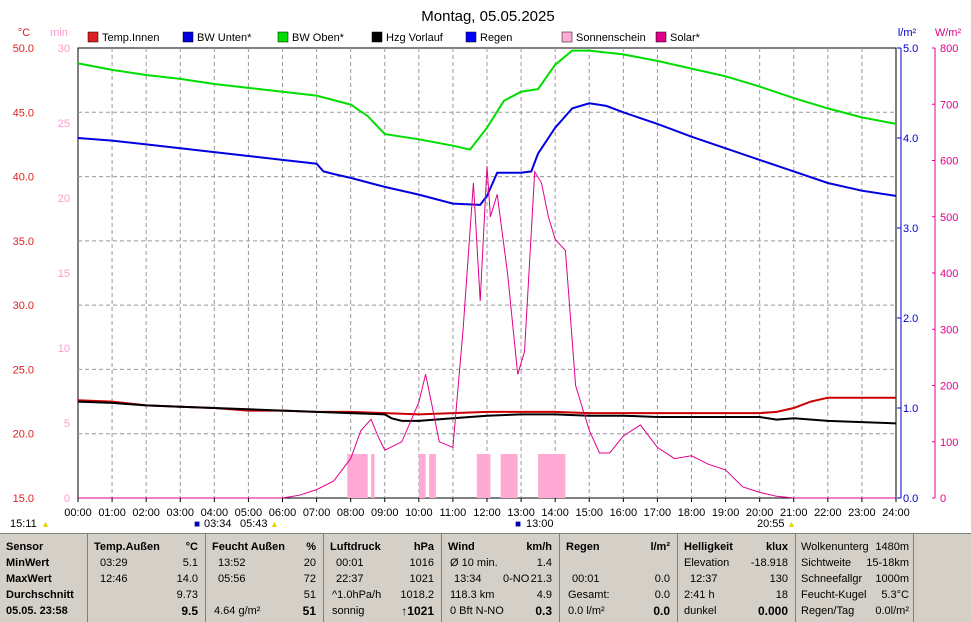 This screenshot has width=971, height=622. What do you see at coordinates (25, 547) in the screenshot?
I see `sensor-header: Sensor` at bounding box center [25, 547].